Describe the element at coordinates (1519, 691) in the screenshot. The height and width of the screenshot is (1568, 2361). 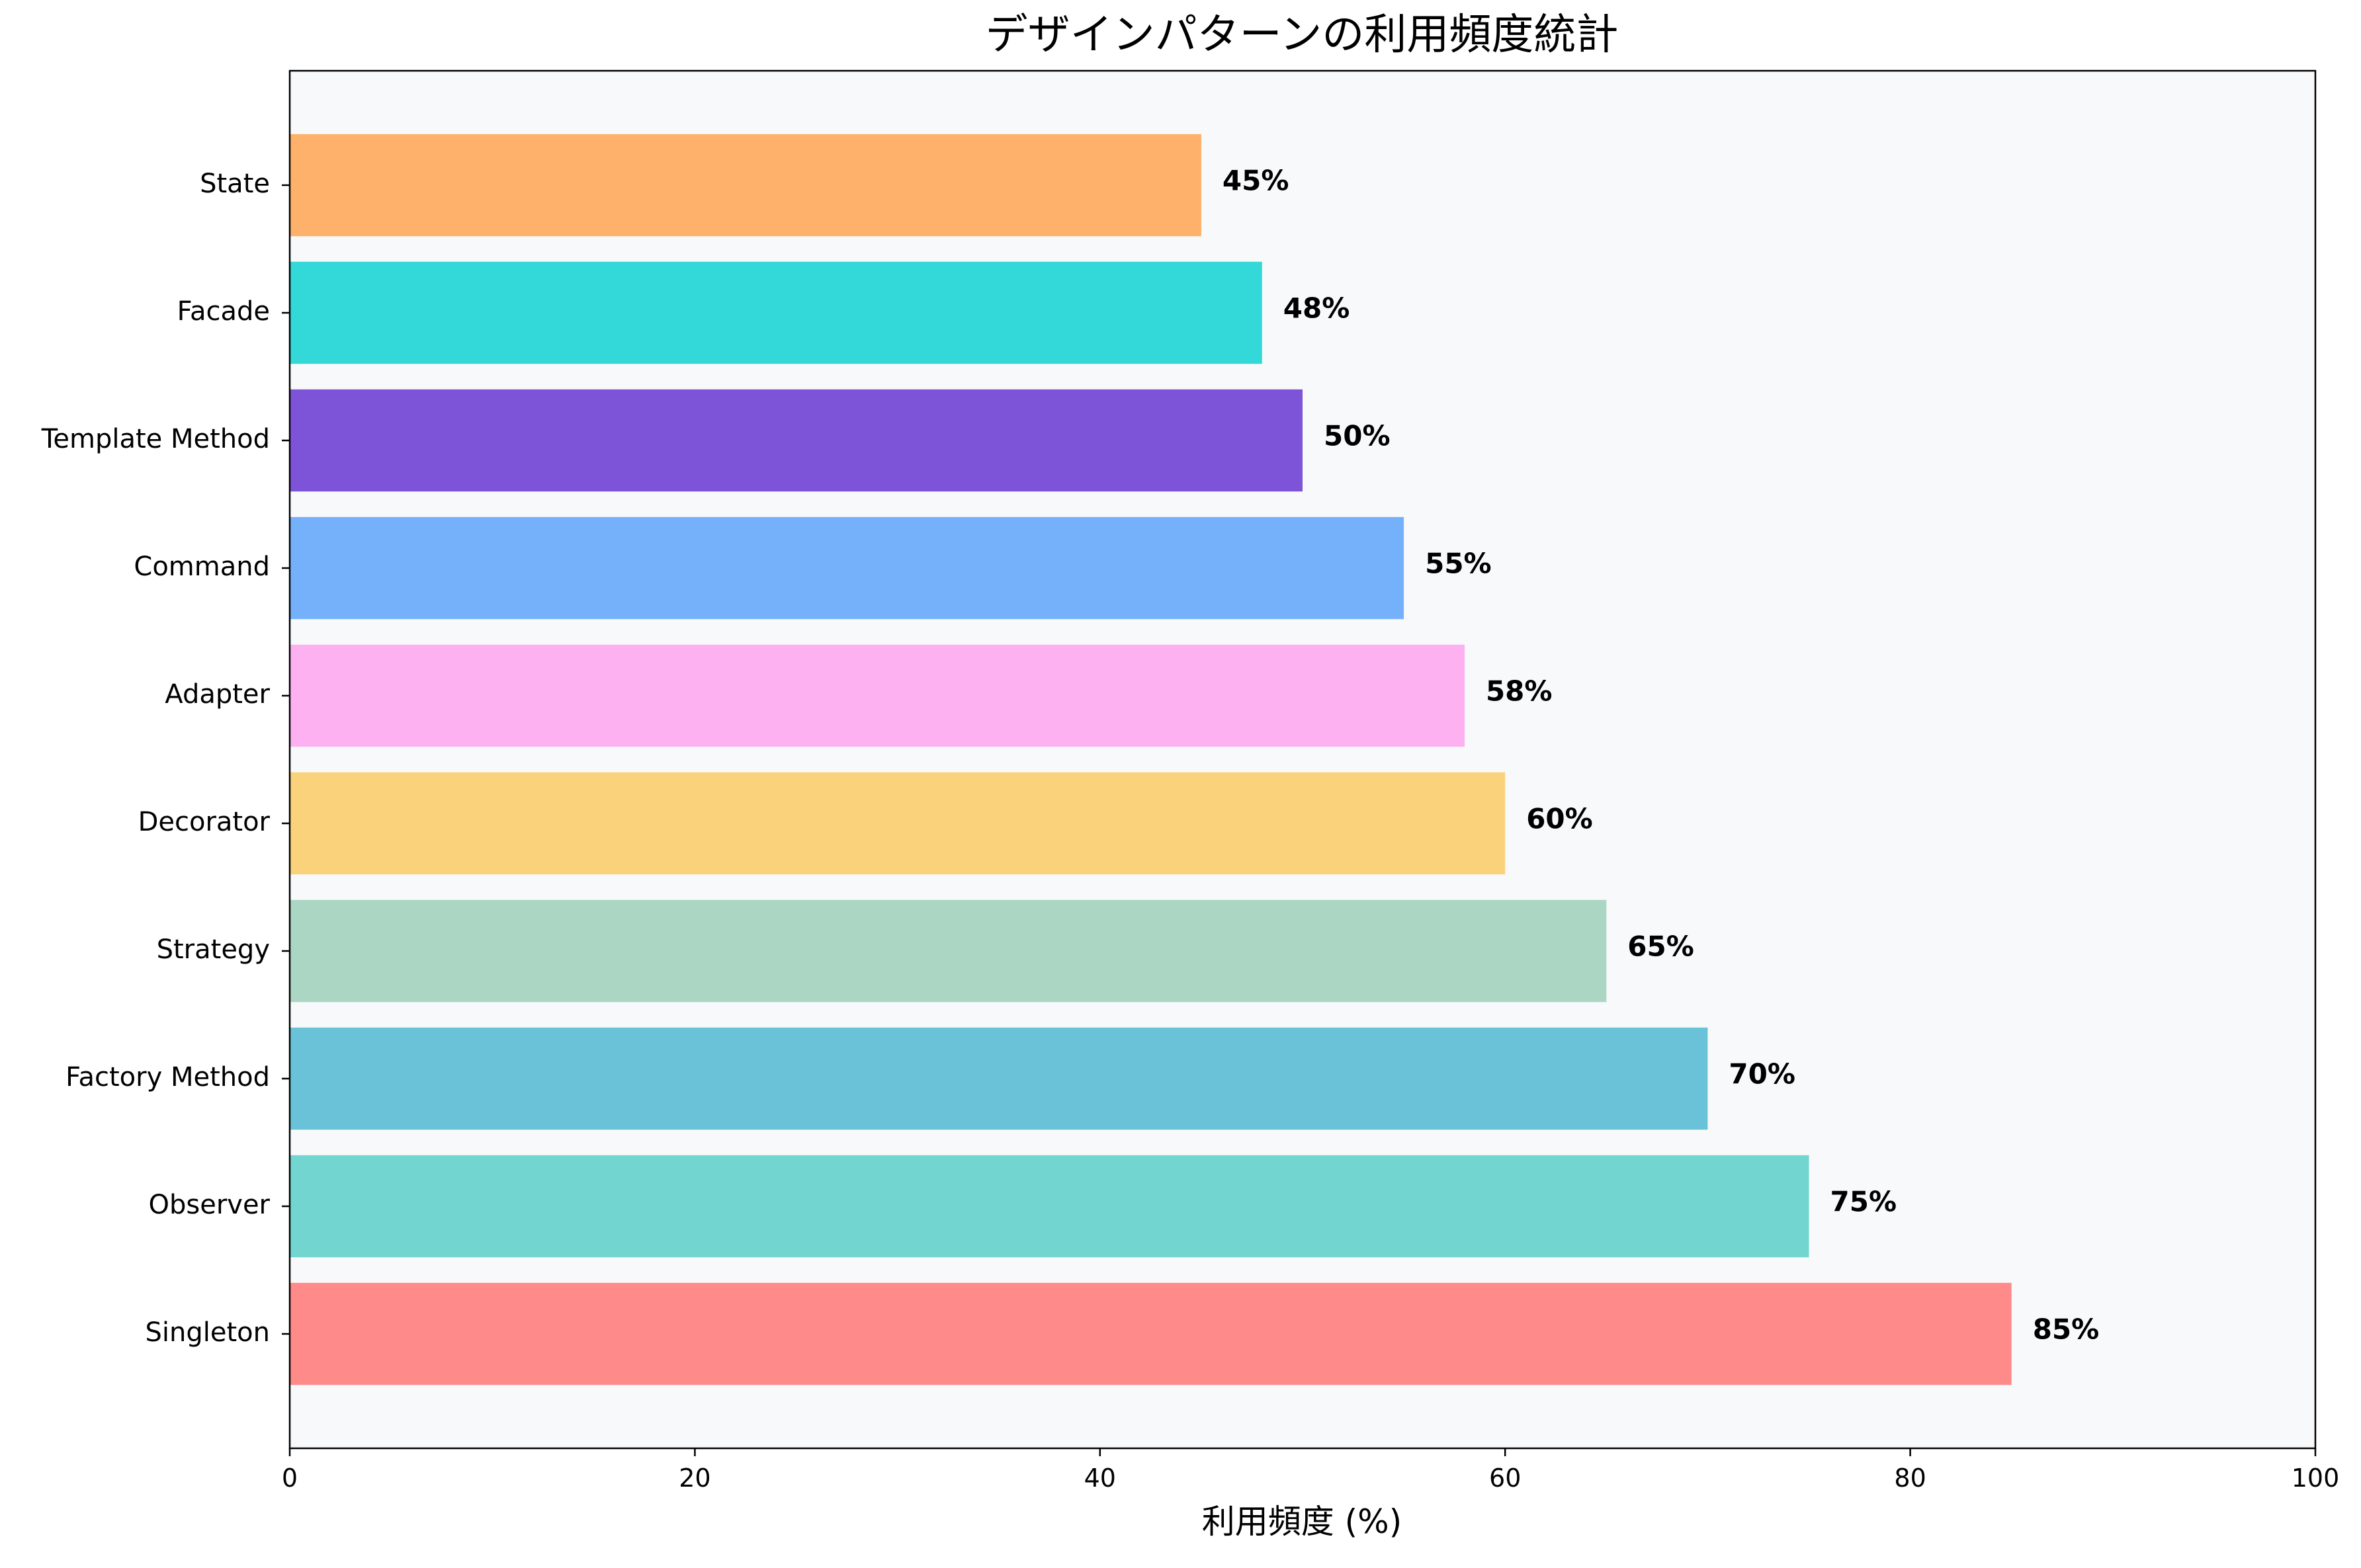
I see `data-label: 58%` at that location.